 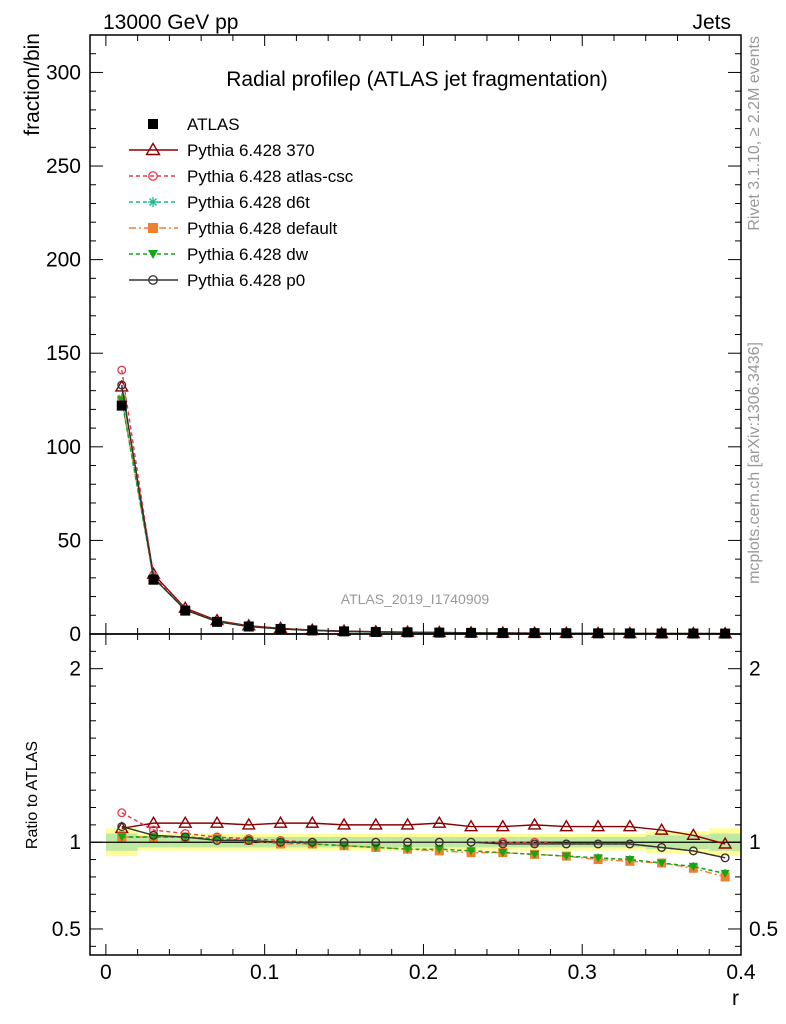 I want to click on ratio-y-tick-label-right: 2, so click(x=755, y=669).